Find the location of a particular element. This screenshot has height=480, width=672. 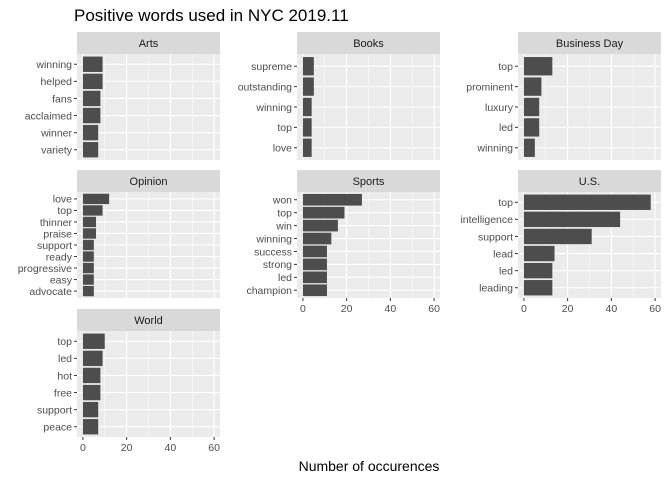

facet-title: Sports is located at coordinates (369, 182).